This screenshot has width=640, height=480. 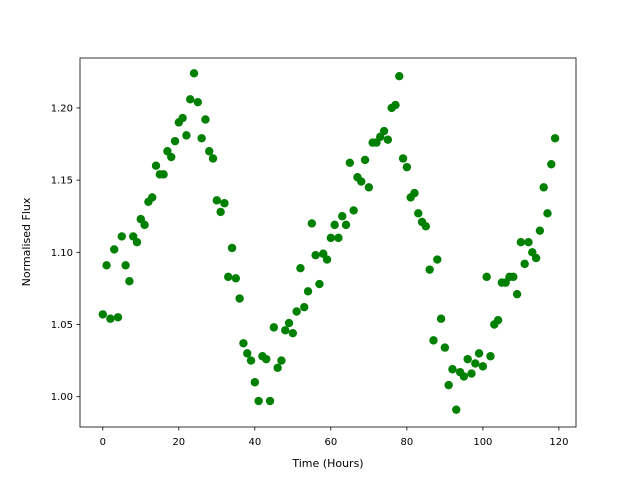 What do you see at coordinates (62, 108) in the screenshot?
I see `y-tick-label: 1.20` at bounding box center [62, 108].